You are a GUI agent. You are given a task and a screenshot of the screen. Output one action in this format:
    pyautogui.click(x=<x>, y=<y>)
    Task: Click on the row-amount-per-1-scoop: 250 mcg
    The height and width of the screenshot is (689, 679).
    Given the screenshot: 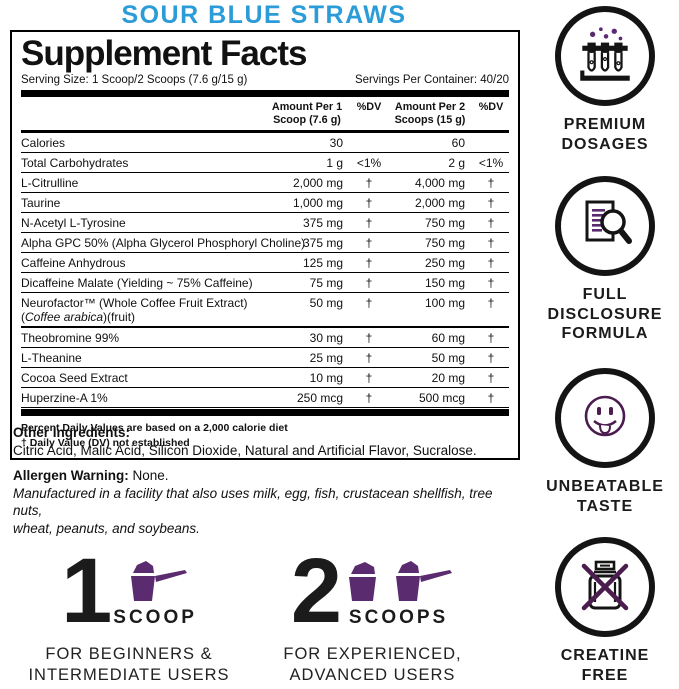 What is the action you would take?
    pyautogui.click(x=319, y=397)
    